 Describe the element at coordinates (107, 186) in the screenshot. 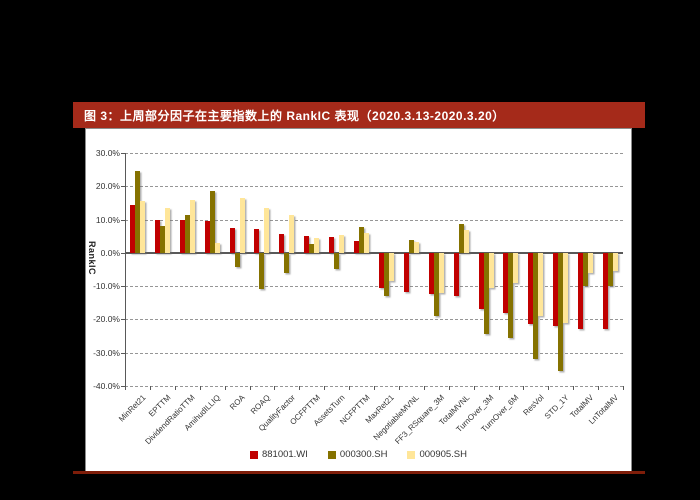

I see `y-tick-label: 20.0%` at that location.